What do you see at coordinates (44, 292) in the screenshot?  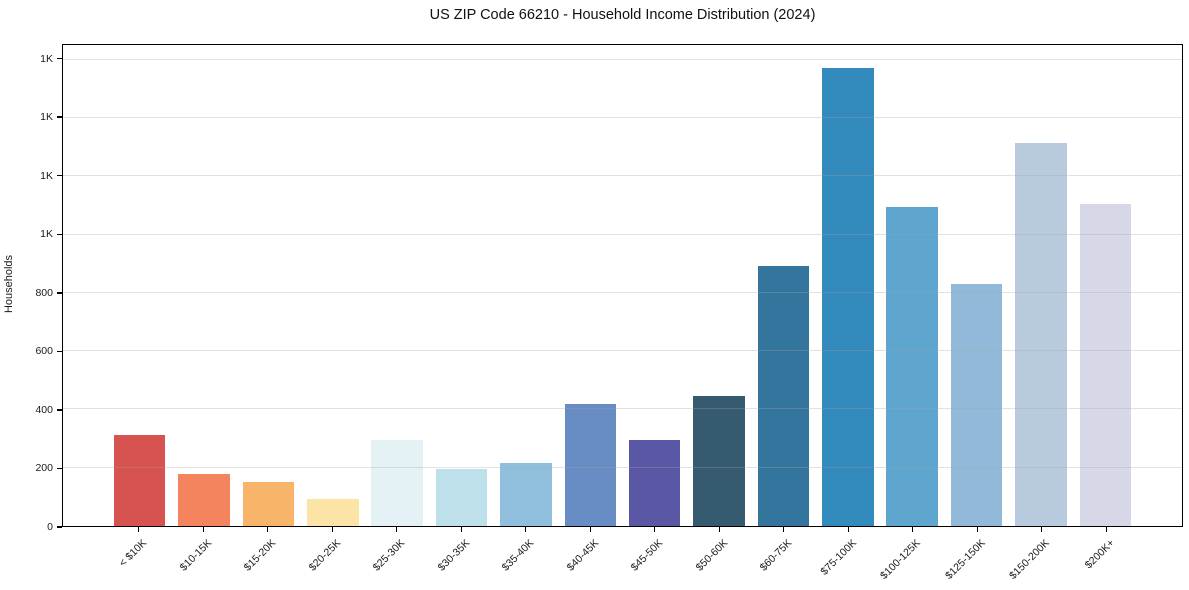 I see `y-tick-label-800: 800` at bounding box center [44, 292].